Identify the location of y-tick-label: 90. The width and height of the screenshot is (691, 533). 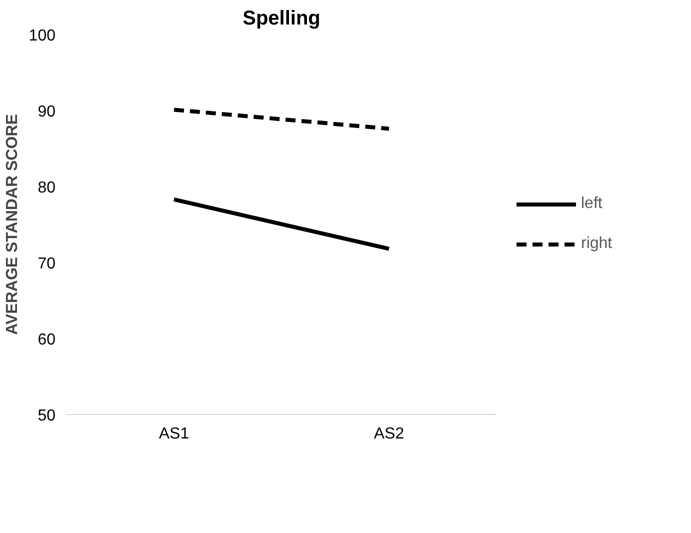
(47, 112).